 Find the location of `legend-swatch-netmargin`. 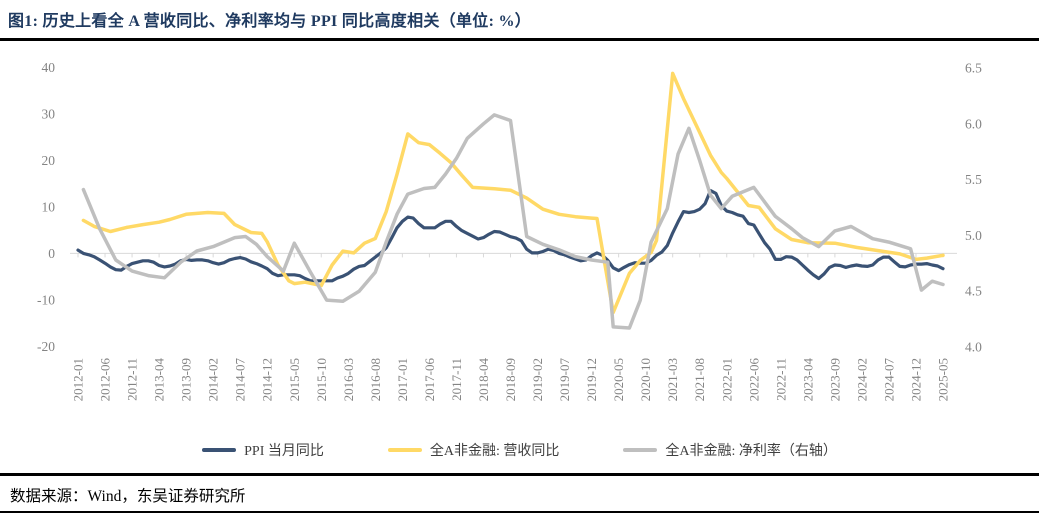

legend-swatch-netmargin is located at coordinates (640, 450).